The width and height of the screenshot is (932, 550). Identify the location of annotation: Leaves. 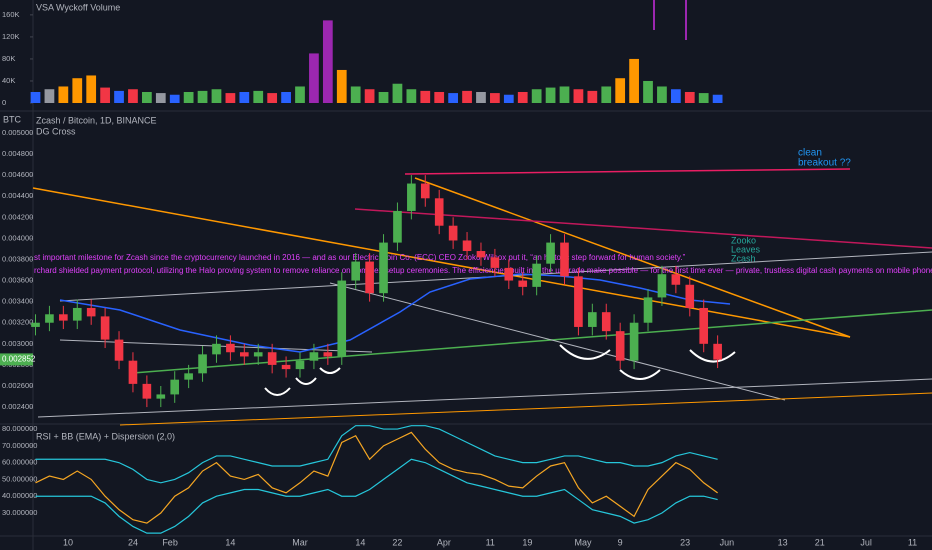
(746, 249).